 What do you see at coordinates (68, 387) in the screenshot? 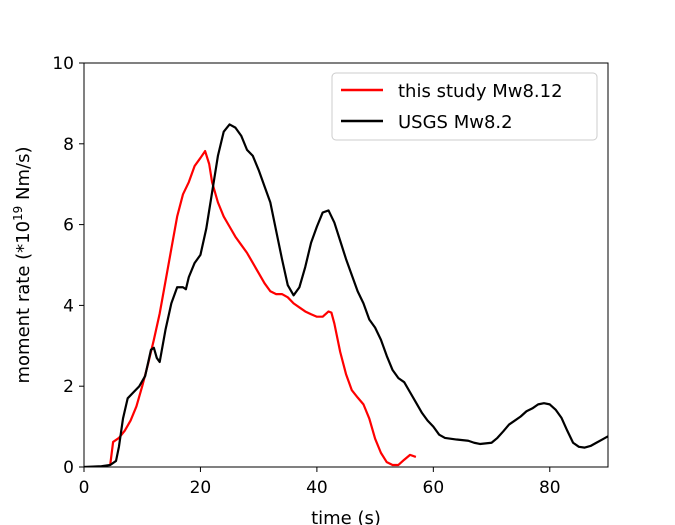
I see `y-tick-label: 2` at bounding box center [68, 387].